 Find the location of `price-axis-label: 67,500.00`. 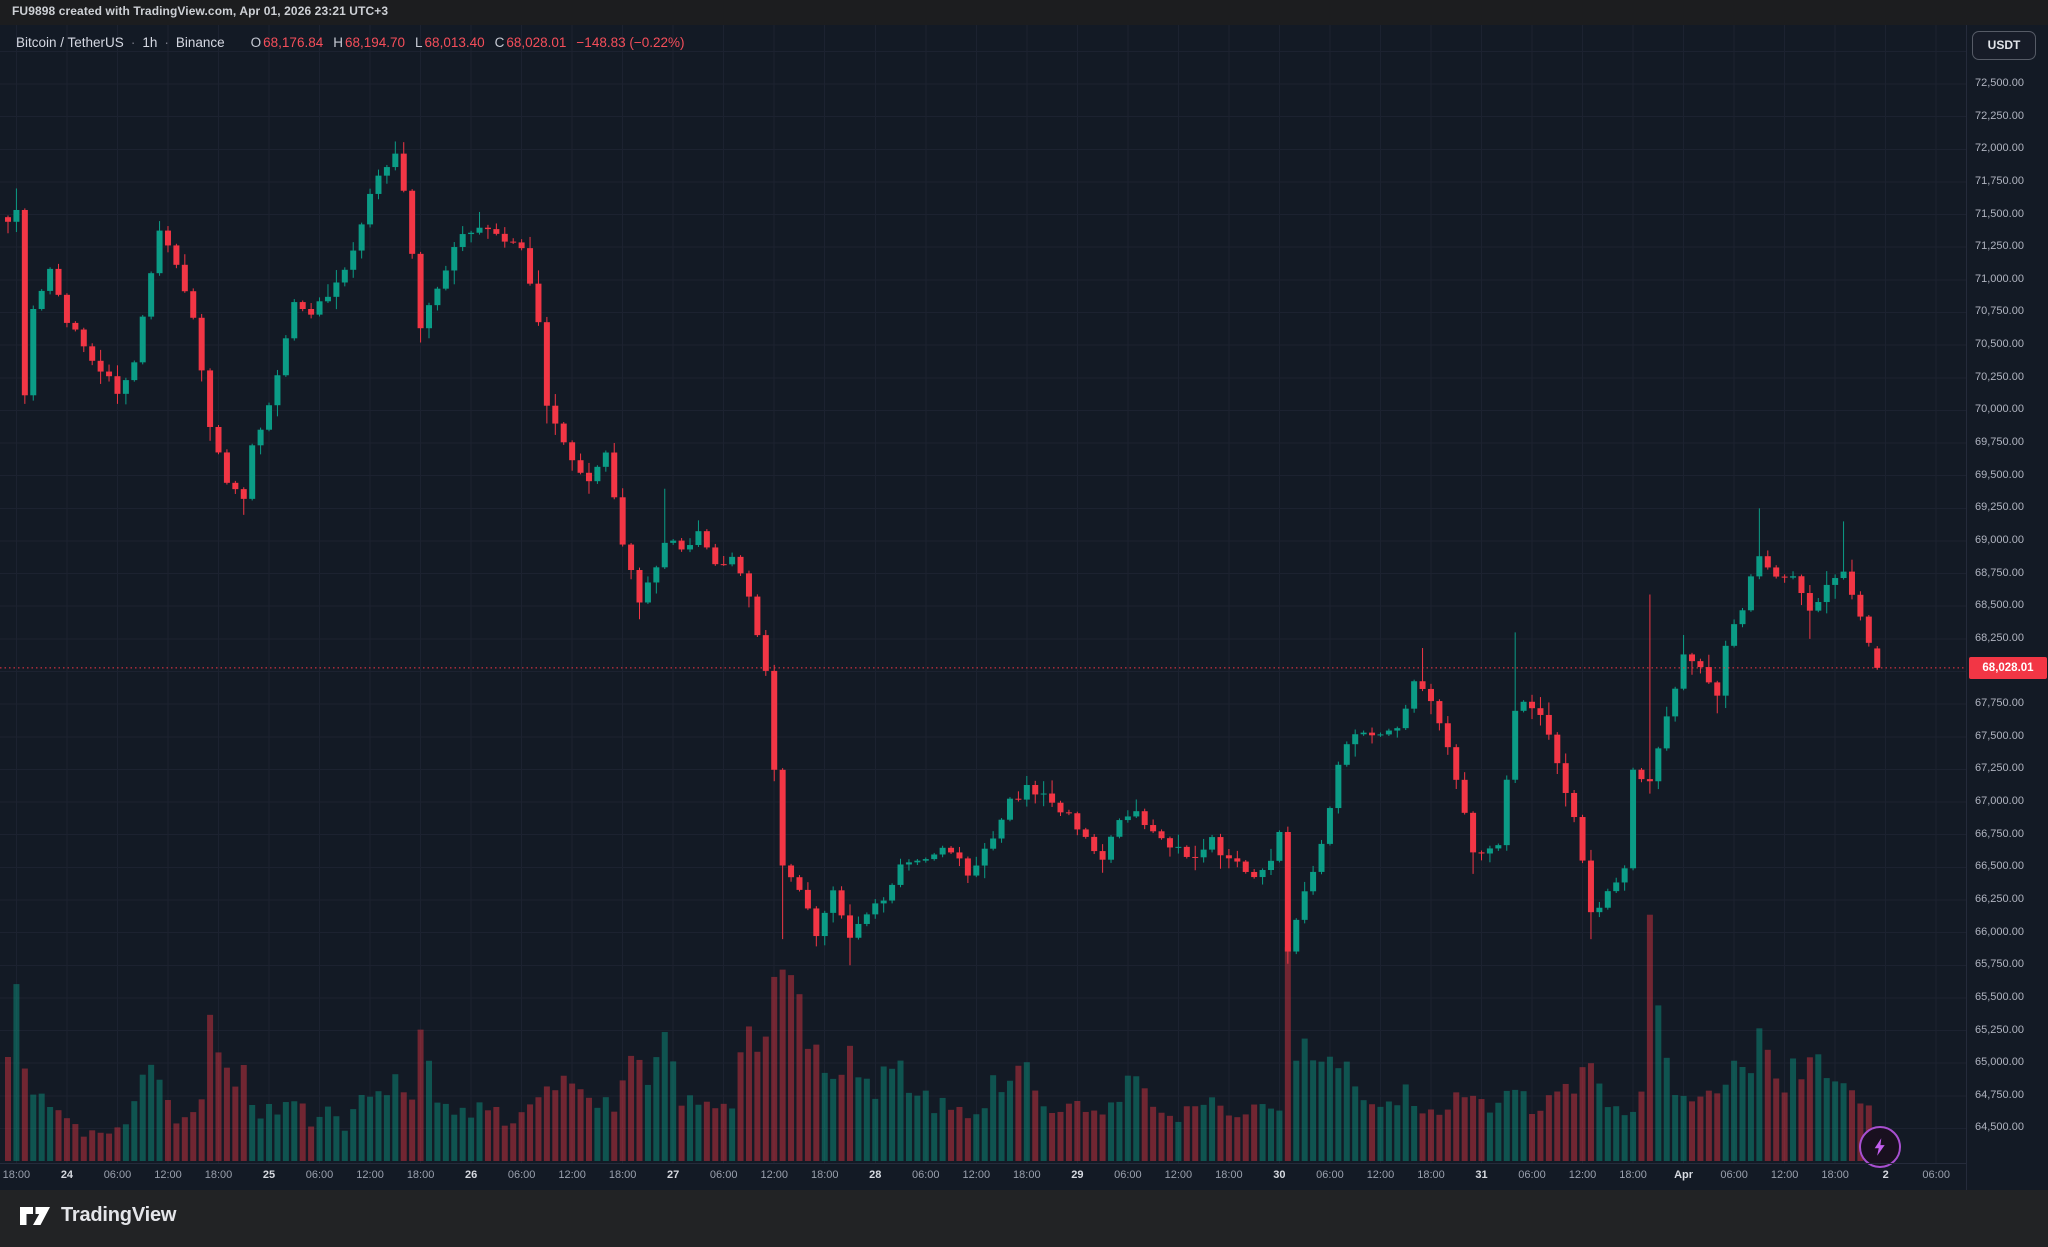

price-axis-label: 67,500.00 is located at coordinates (1999, 735).